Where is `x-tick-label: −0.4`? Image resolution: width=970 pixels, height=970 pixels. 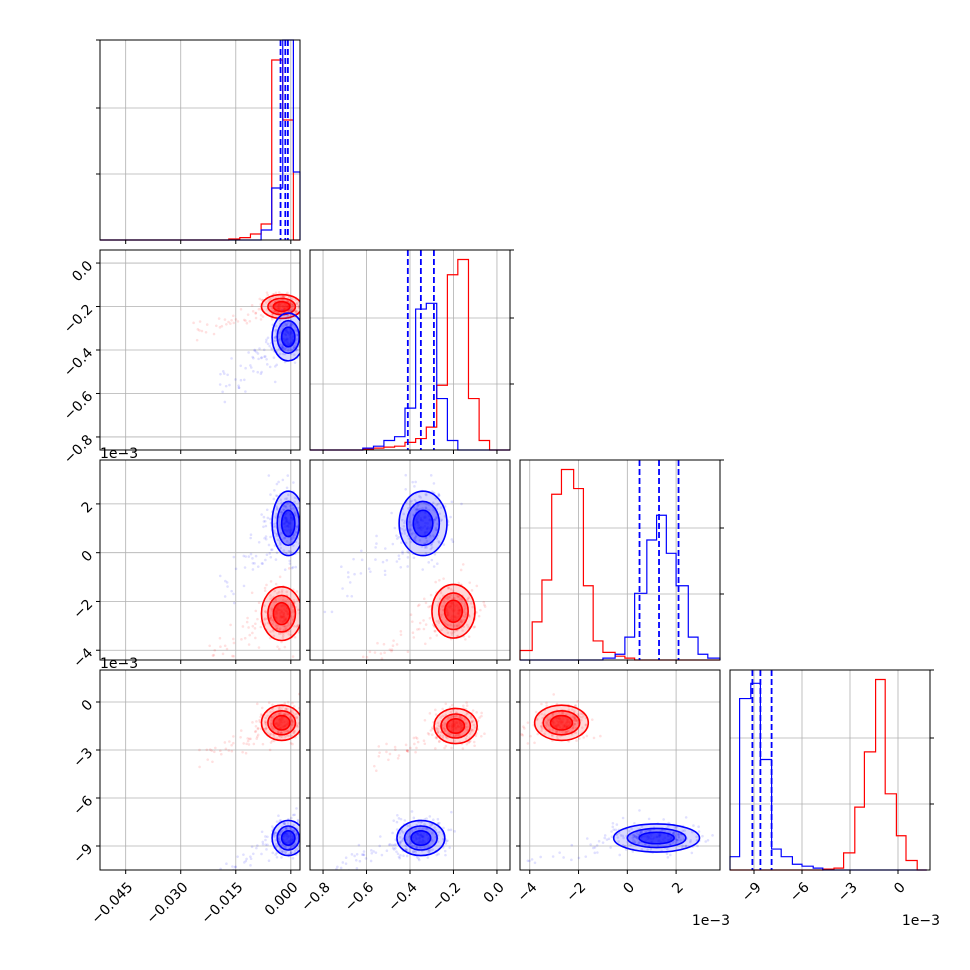 x-tick-label: −0.4 is located at coordinates (402, 896).